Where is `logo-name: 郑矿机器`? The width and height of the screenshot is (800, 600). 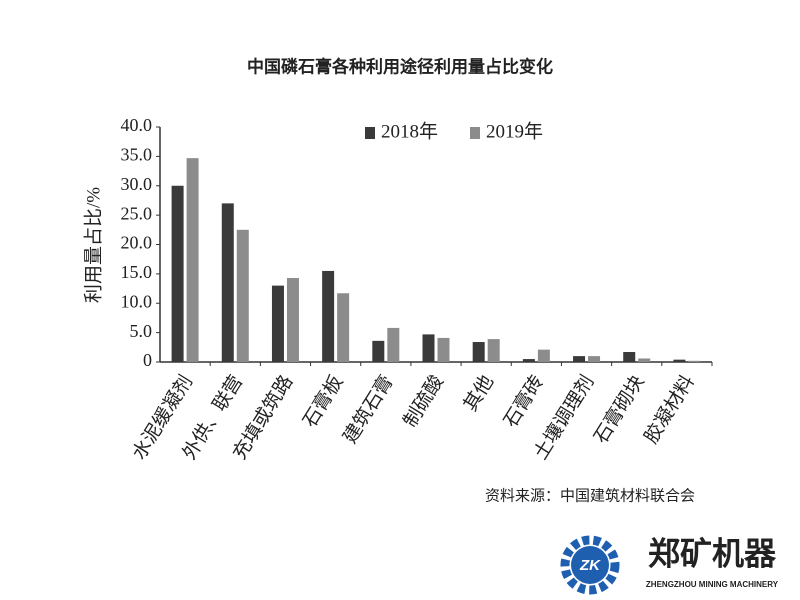
logo-name: 郑矿机器 is located at coordinates (712, 553).